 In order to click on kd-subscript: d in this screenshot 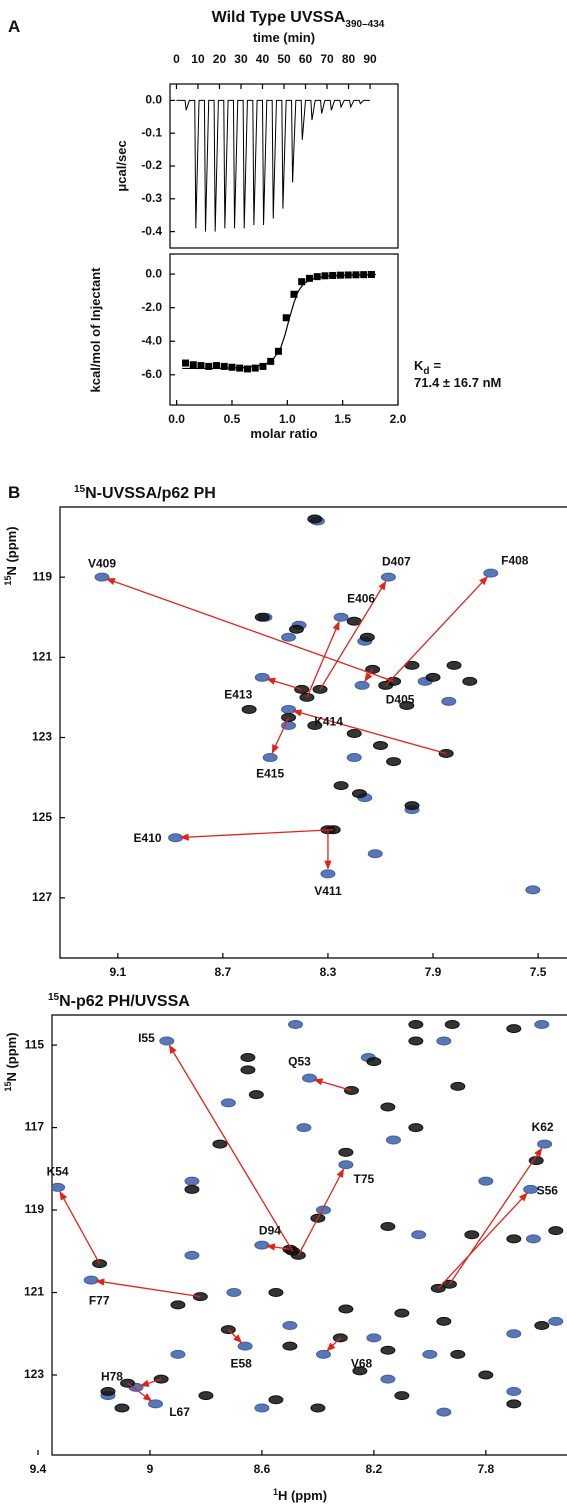, I will do `click(426, 371)`.